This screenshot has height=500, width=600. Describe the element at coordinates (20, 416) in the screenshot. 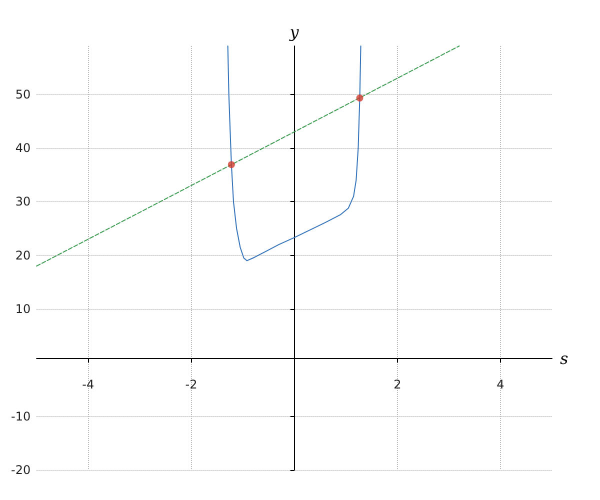

I see `y-tick-label: -10` at that location.